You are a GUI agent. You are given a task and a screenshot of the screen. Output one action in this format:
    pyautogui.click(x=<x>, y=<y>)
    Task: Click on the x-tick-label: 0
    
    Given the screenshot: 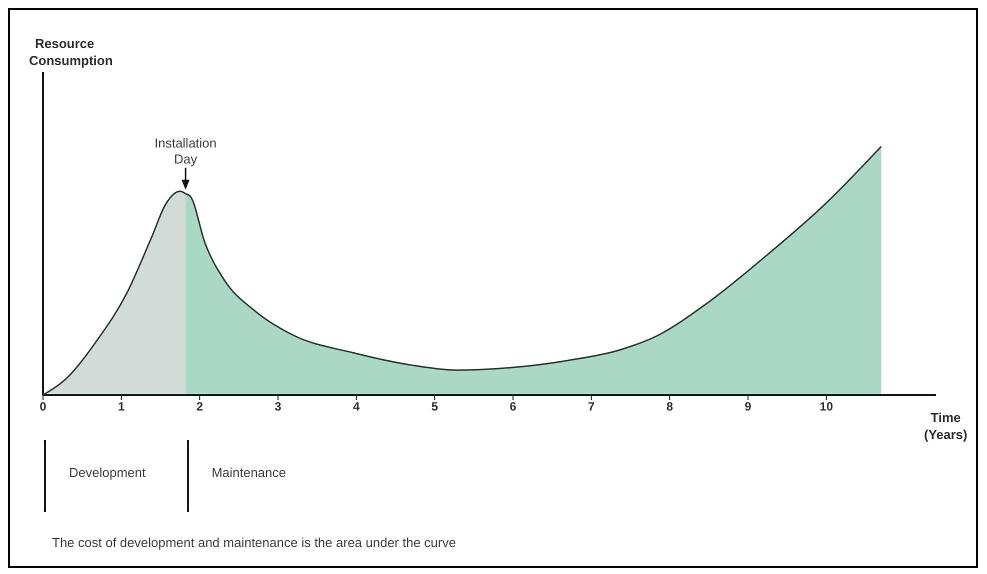 What is the action you would take?
    pyautogui.click(x=43, y=407)
    